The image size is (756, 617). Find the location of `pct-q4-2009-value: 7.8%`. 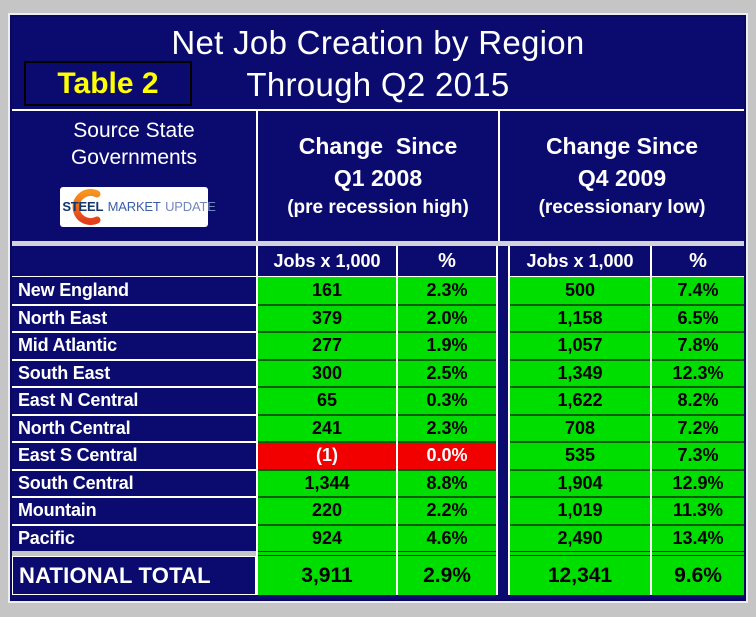

pct-q4-2009-value: 7.8% is located at coordinates (698, 345).